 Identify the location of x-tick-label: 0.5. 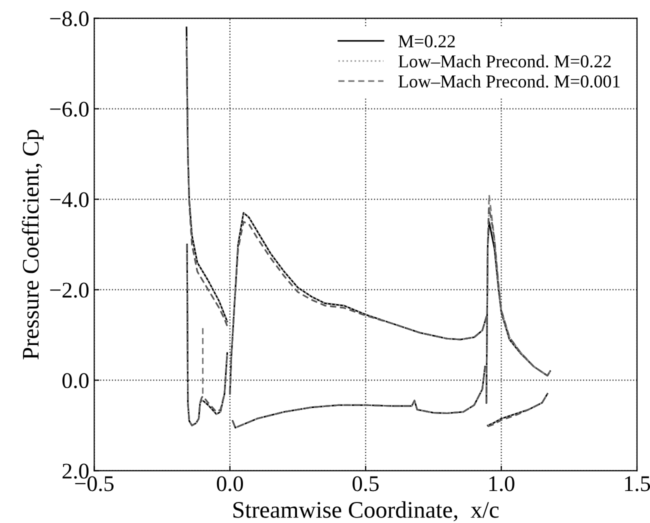
(365, 484).